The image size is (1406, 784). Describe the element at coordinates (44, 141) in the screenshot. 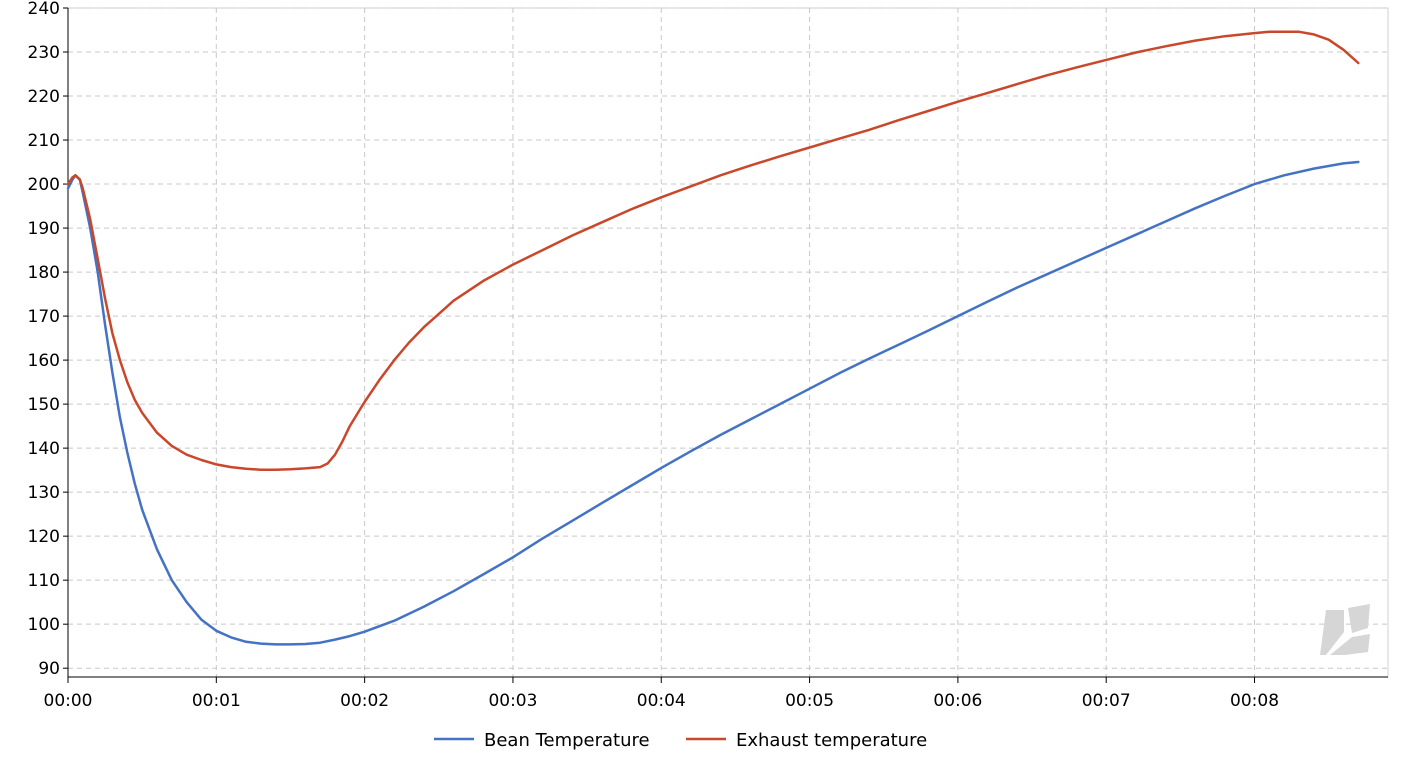

I see `y-tick-label: 210` at that location.